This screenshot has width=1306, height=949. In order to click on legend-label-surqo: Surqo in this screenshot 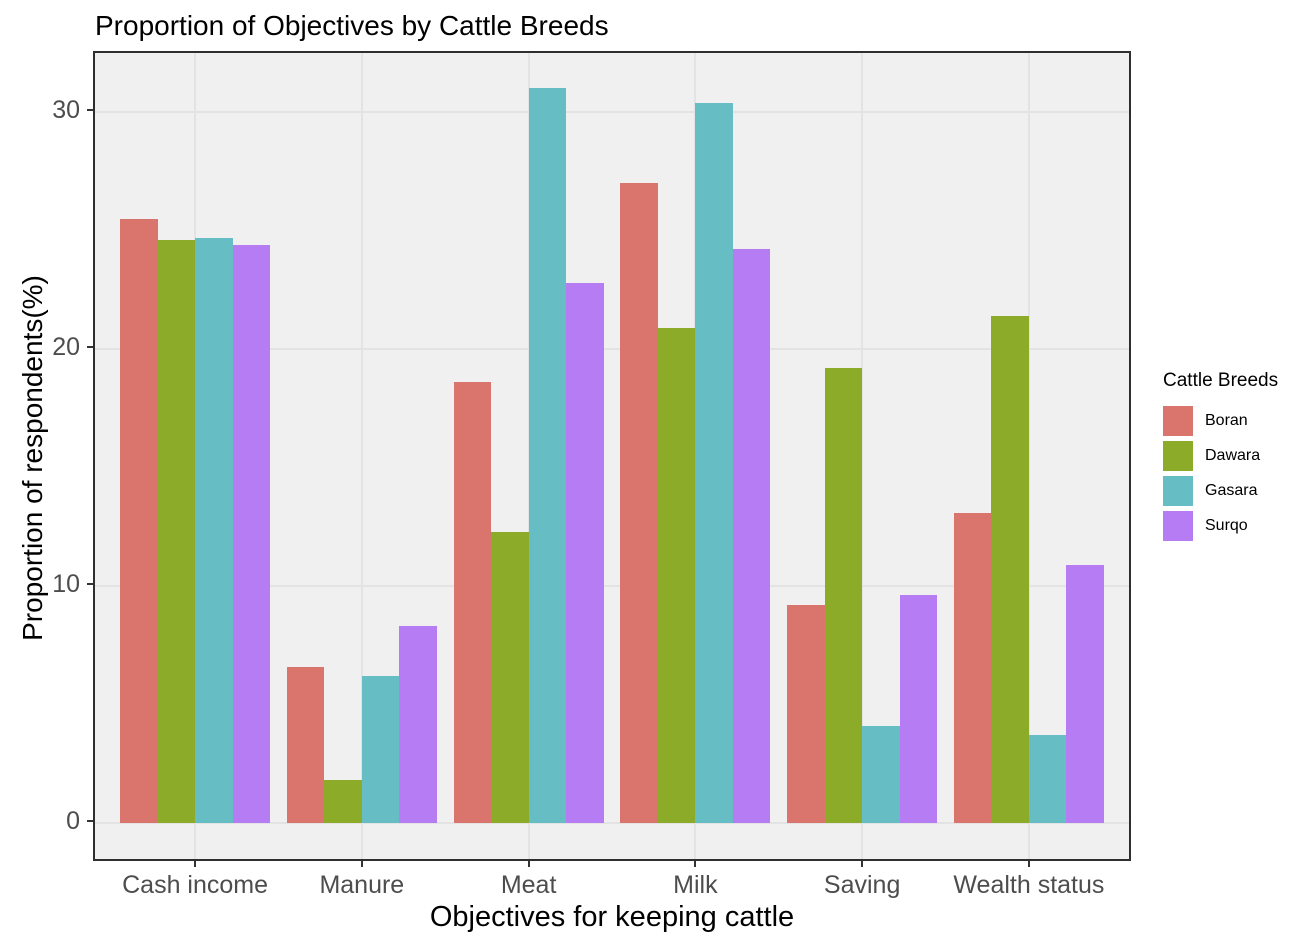, I will do `click(1226, 525)`.